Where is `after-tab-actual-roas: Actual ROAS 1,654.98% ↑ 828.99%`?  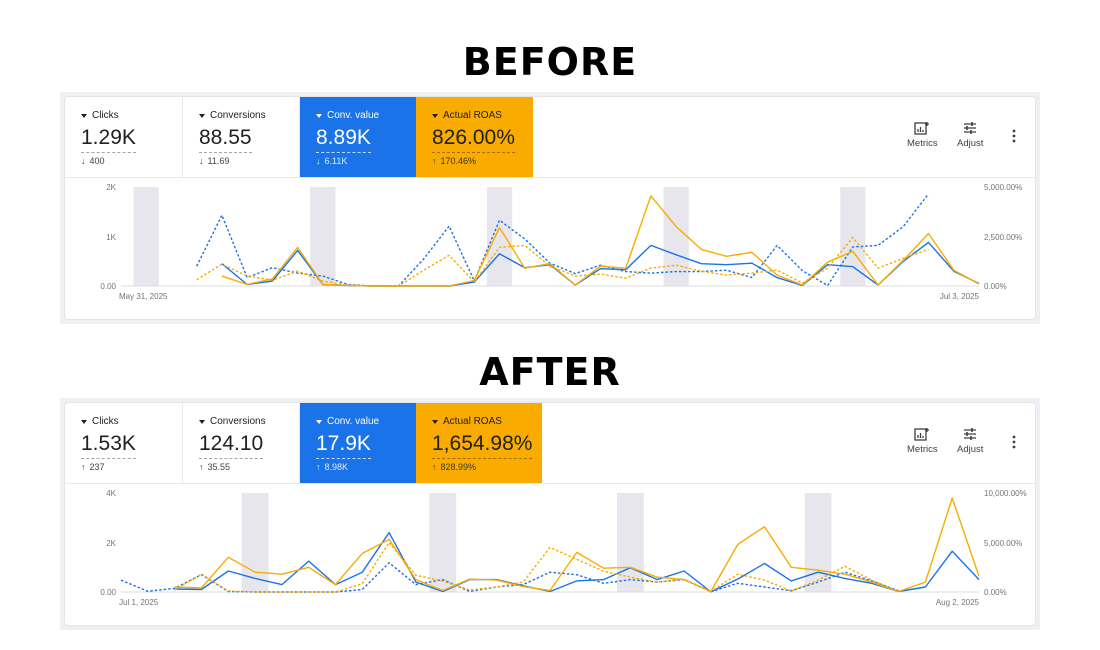
after-tab-actual-roas: Actual ROAS 1,654.98% ↑ 828.99% is located at coordinates (479, 443).